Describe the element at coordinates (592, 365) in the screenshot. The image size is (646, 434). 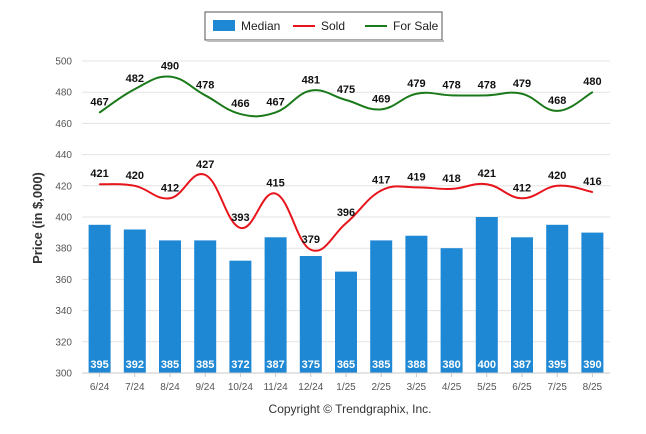
I see `median-bar-label: 390` at that location.